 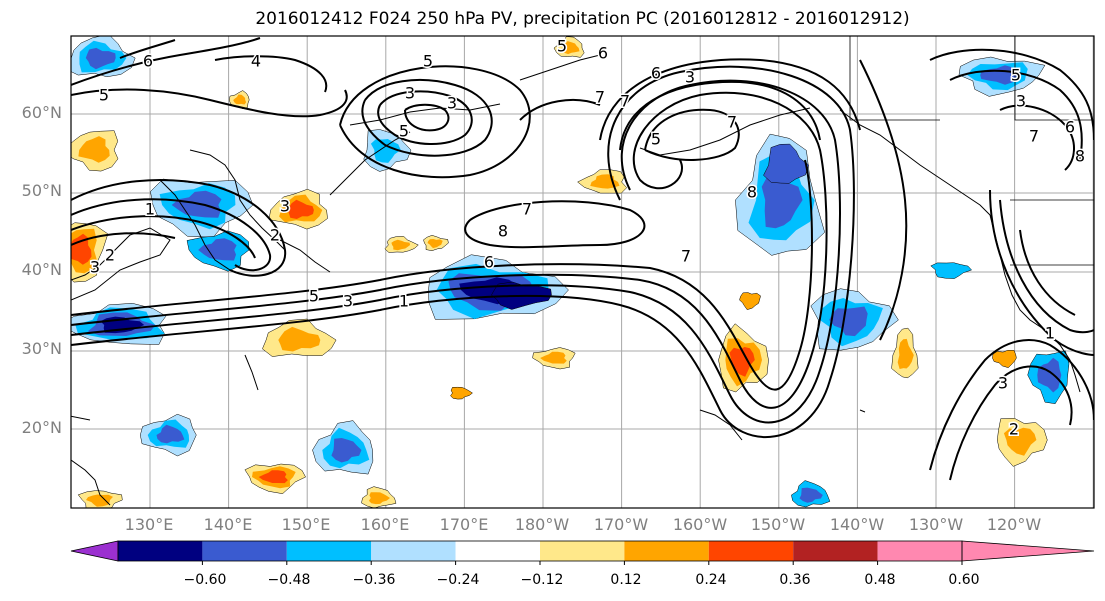 What do you see at coordinates (778, 524) in the screenshot?
I see `lon-label-150w: 150°W` at bounding box center [778, 524].